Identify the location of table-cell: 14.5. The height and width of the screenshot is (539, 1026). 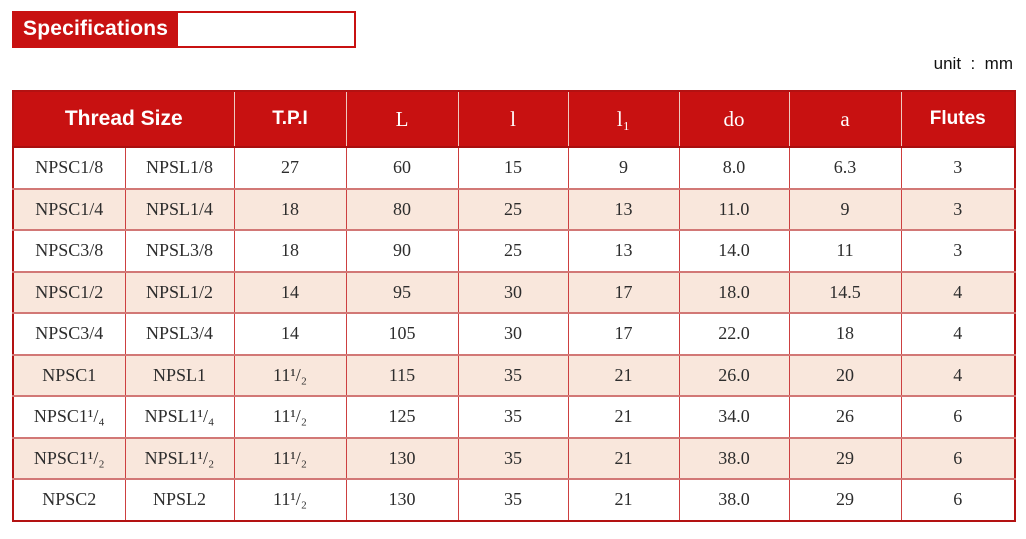
(845, 291).